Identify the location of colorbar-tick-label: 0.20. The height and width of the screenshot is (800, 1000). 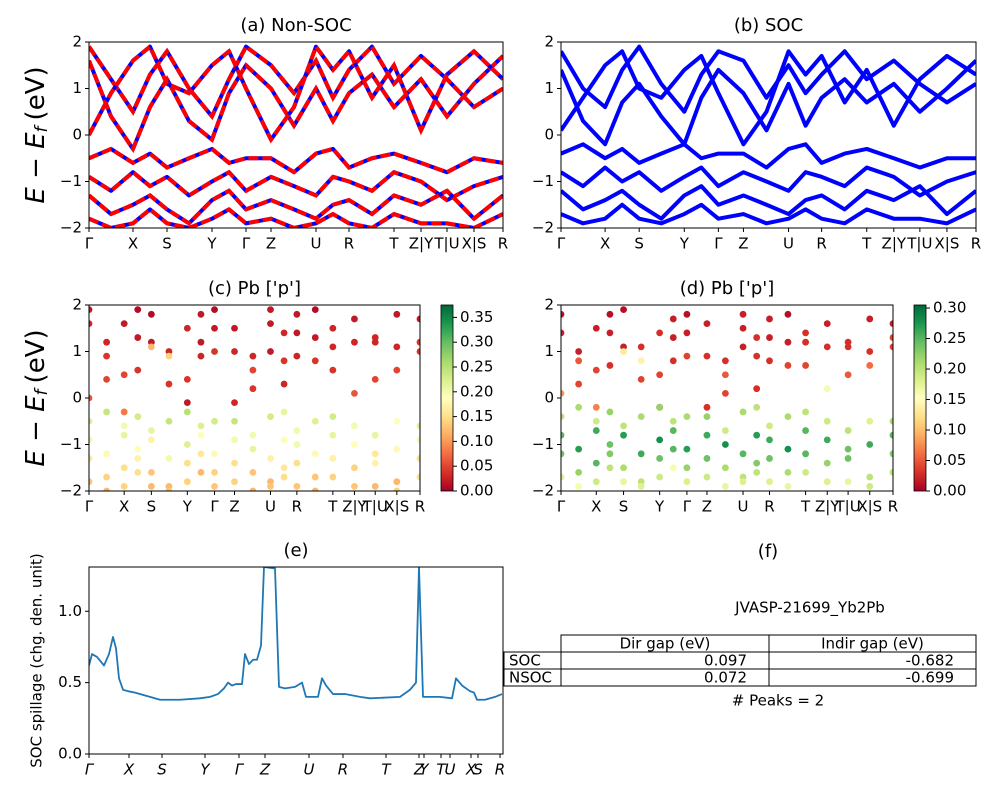
(476, 391).